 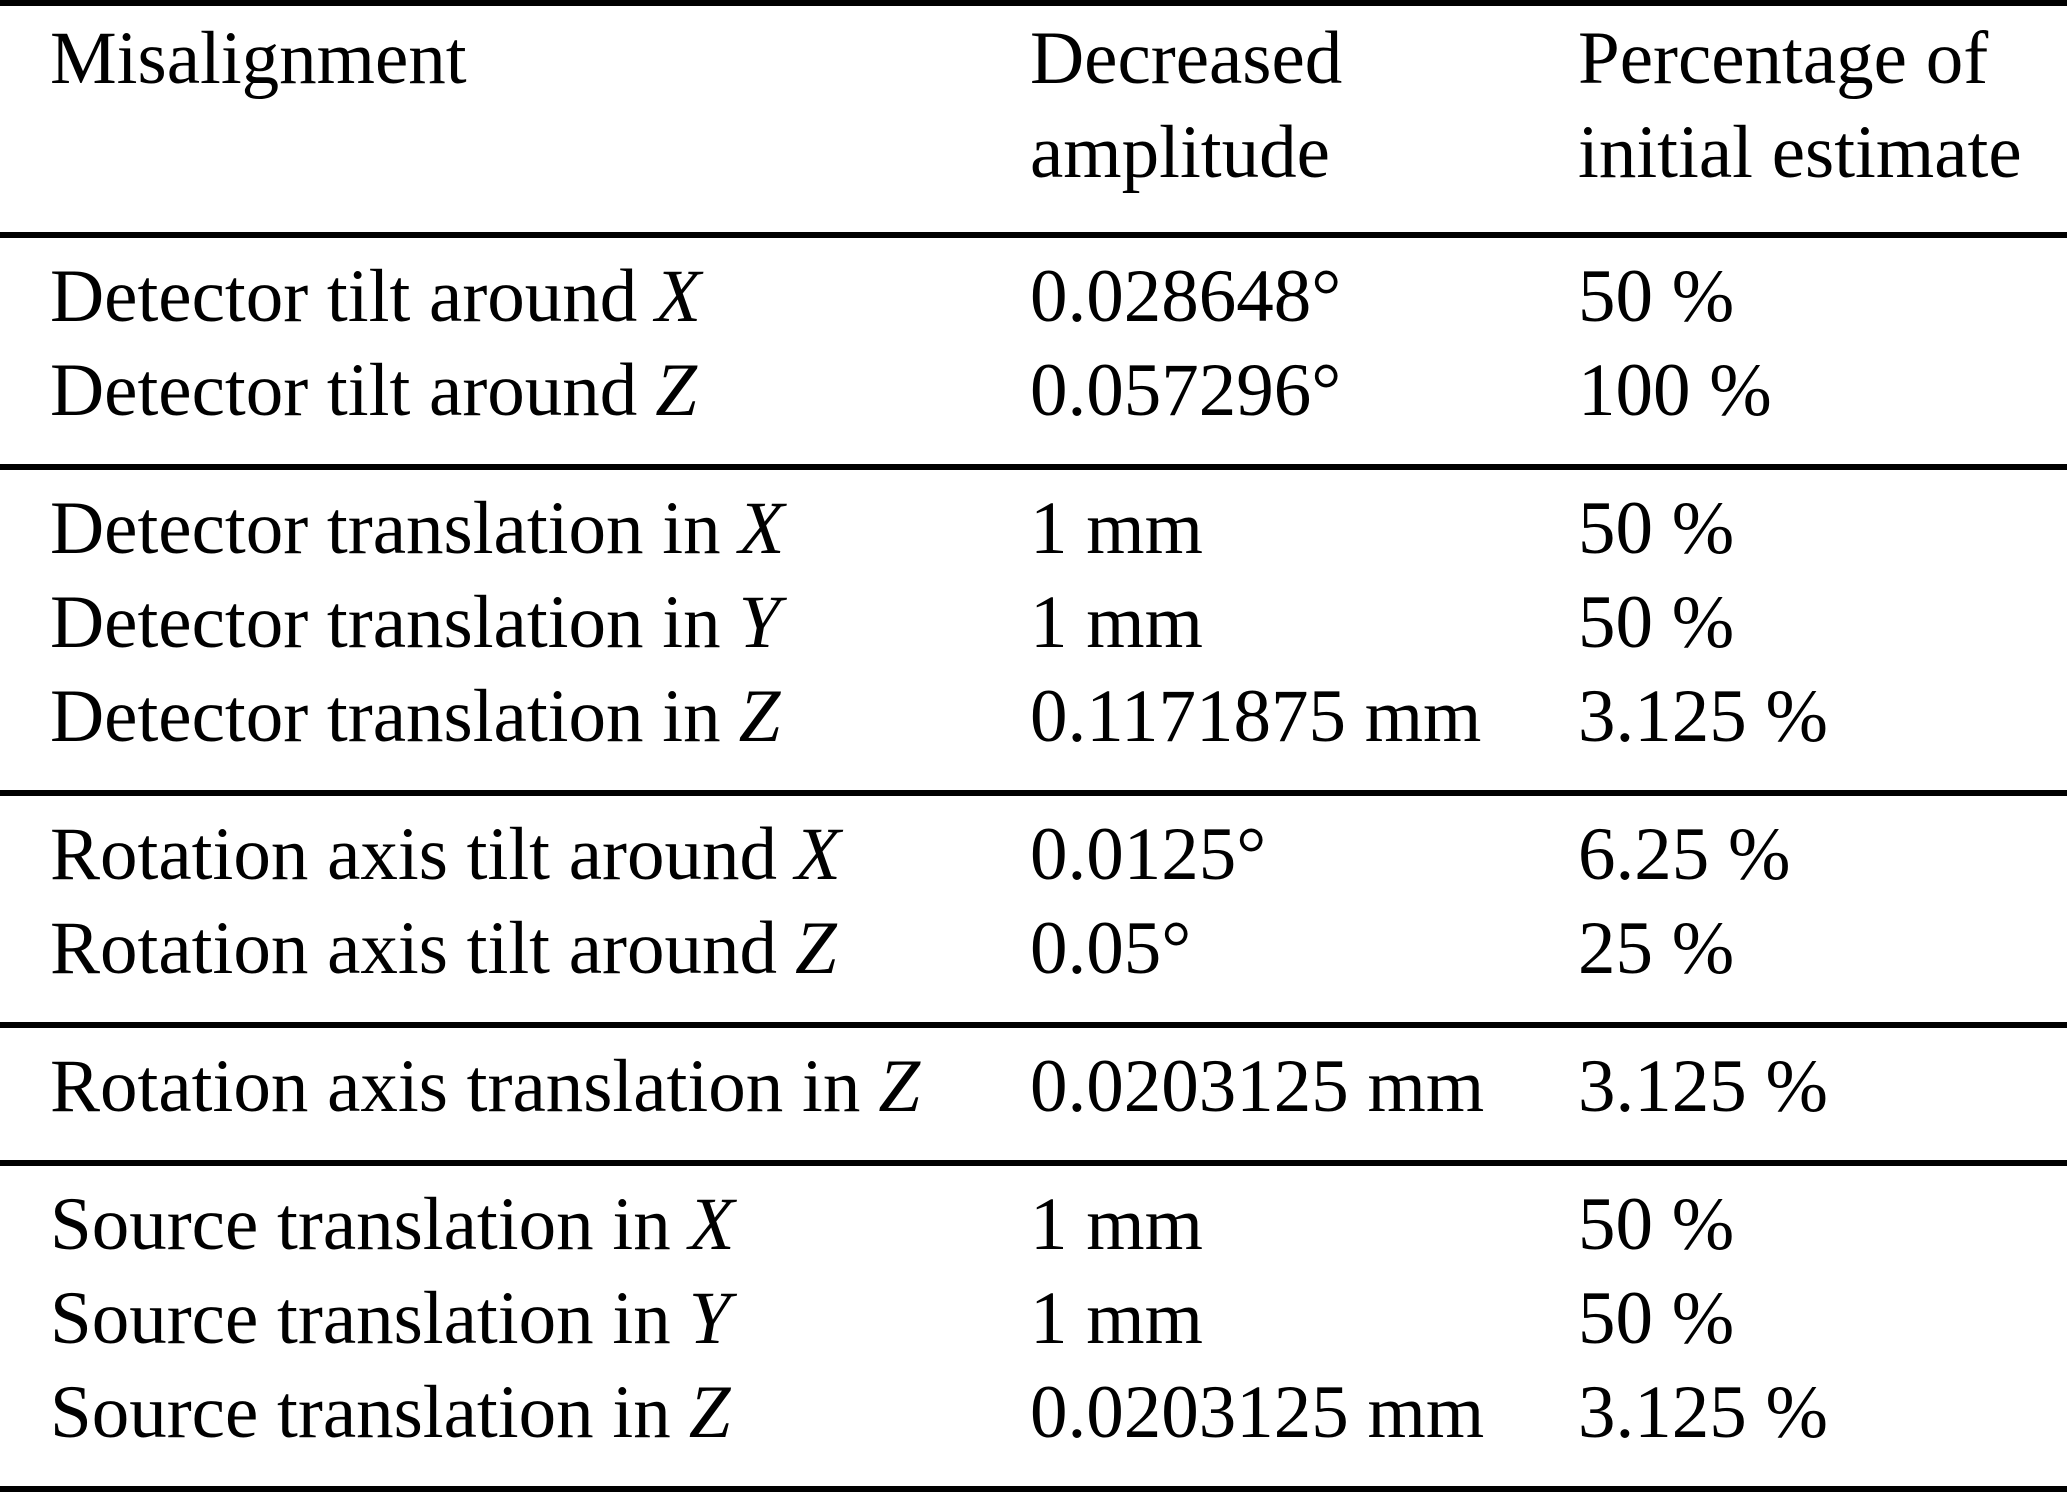 I want to click on column-header-misalignment: Misalignment, so click(x=540, y=106).